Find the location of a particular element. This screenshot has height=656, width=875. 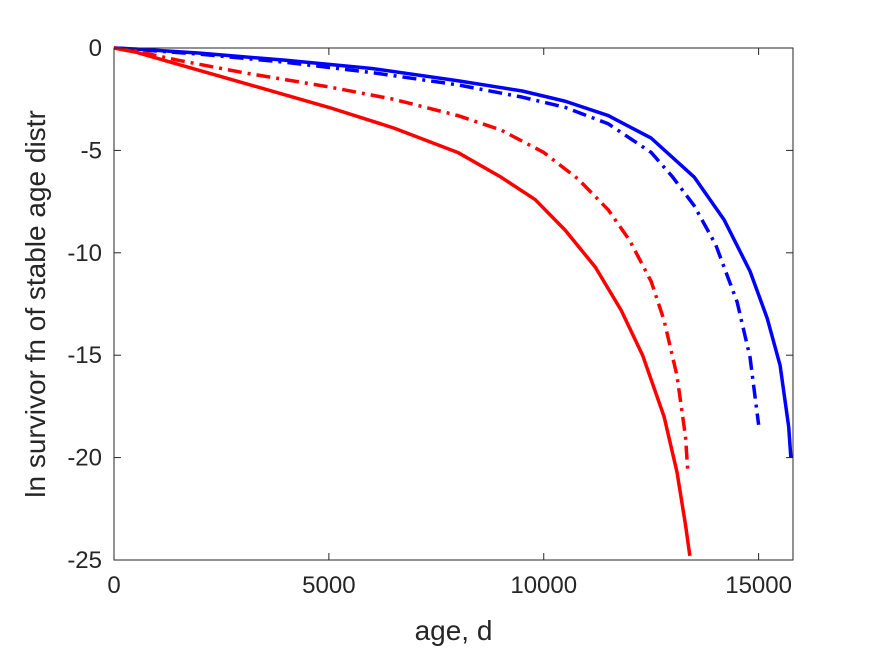

x-tick-label: 5000 is located at coordinates (328, 585).